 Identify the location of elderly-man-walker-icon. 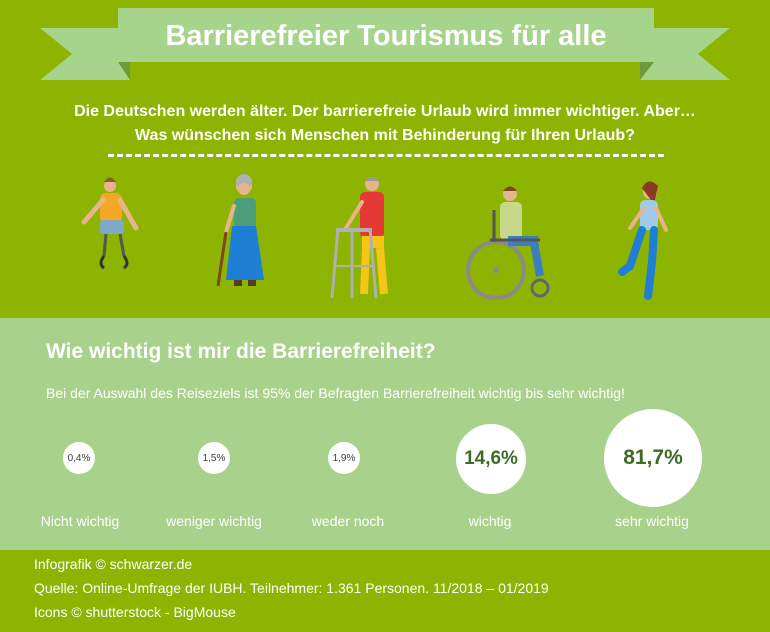
(359, 238).